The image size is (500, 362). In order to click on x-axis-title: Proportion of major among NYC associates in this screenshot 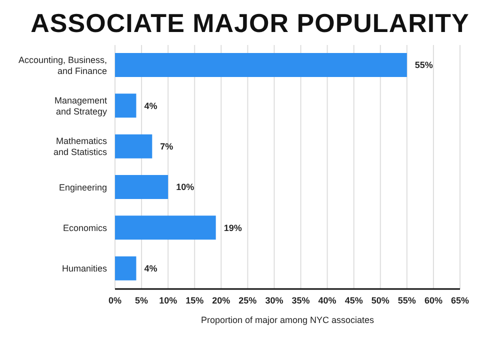, I will do `click(287, 320)`.